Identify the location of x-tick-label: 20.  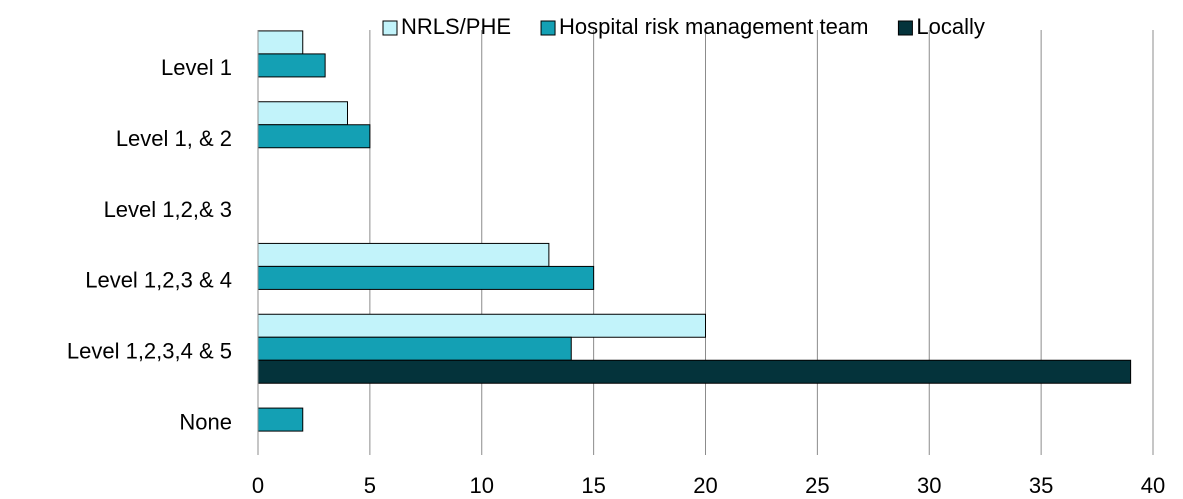
(705, 485).